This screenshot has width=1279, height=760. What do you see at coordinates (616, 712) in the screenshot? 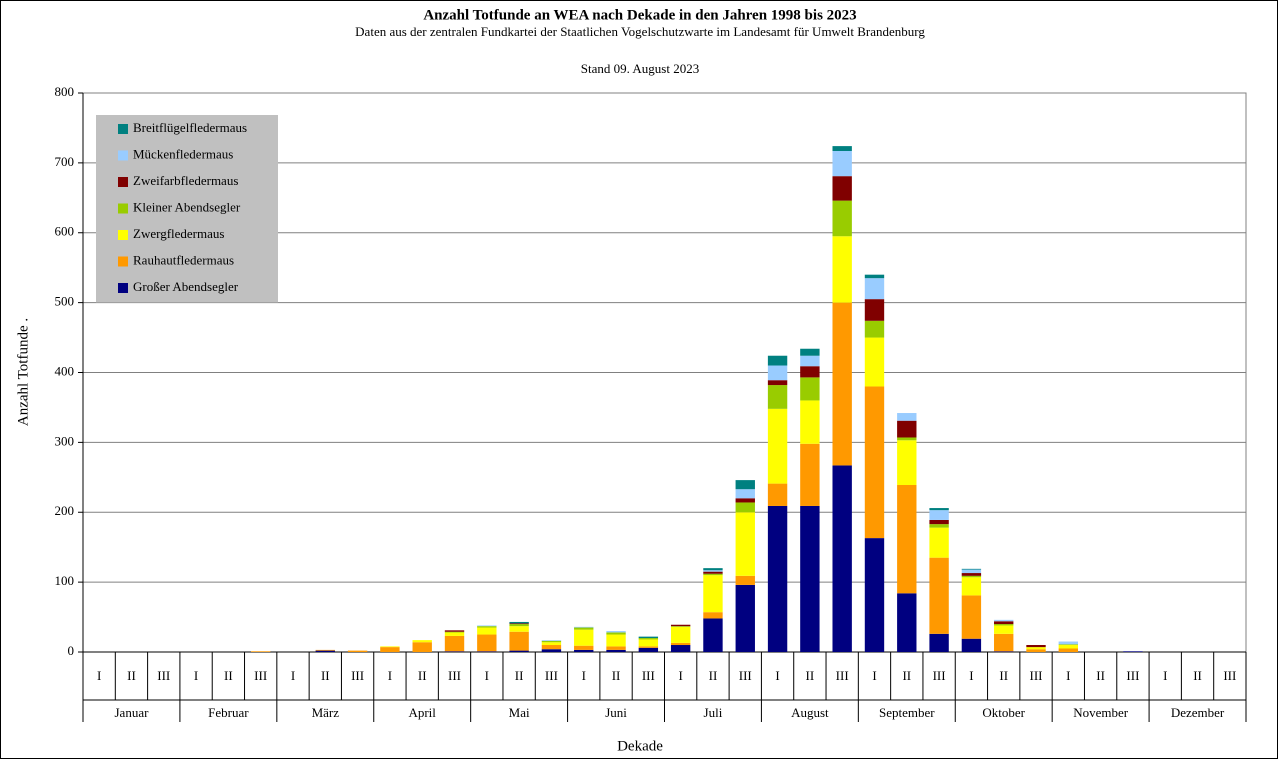
I see `group-label: Juni` at bounding box center [616, 712].